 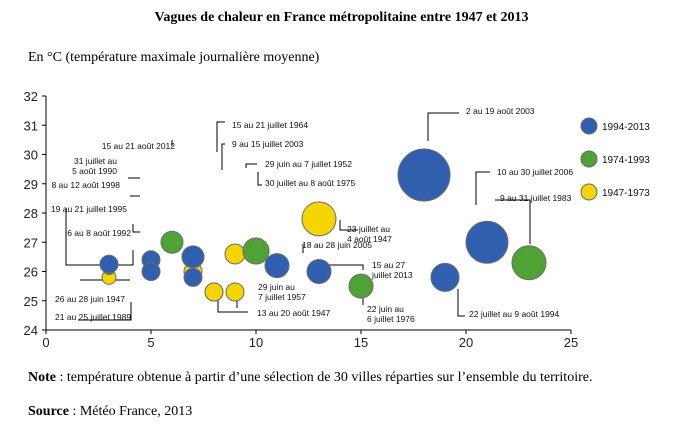 I want to click on x-tick-label: 20, so click(x=466, y=341).